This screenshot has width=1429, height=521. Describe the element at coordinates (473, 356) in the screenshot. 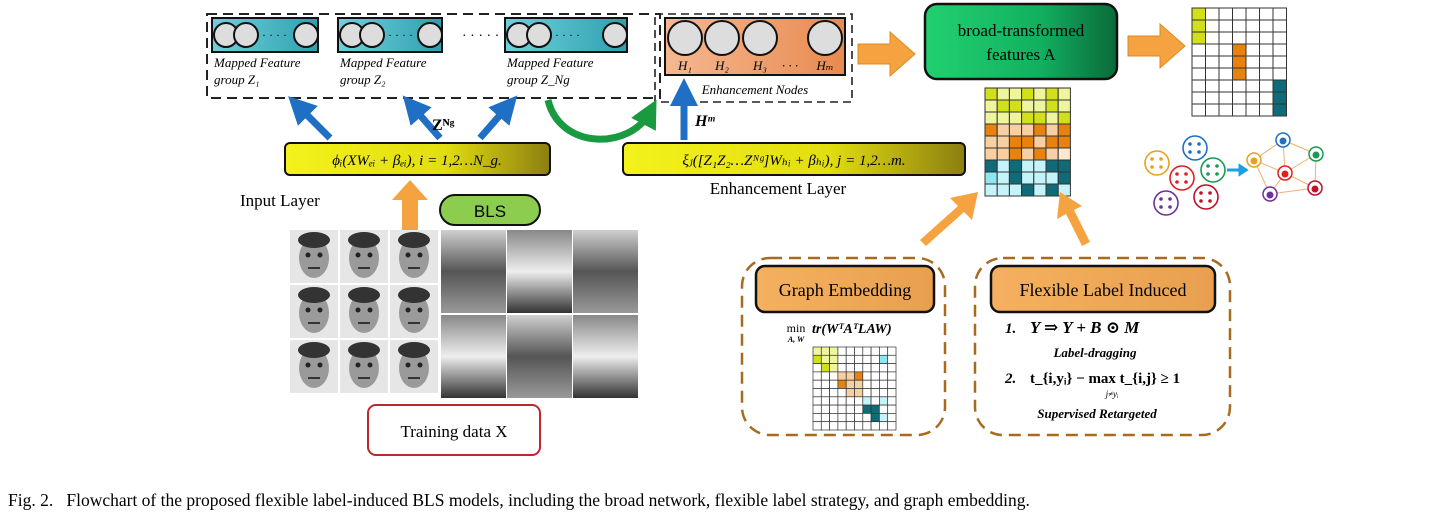

I see `scene-photo-icon` at that location.